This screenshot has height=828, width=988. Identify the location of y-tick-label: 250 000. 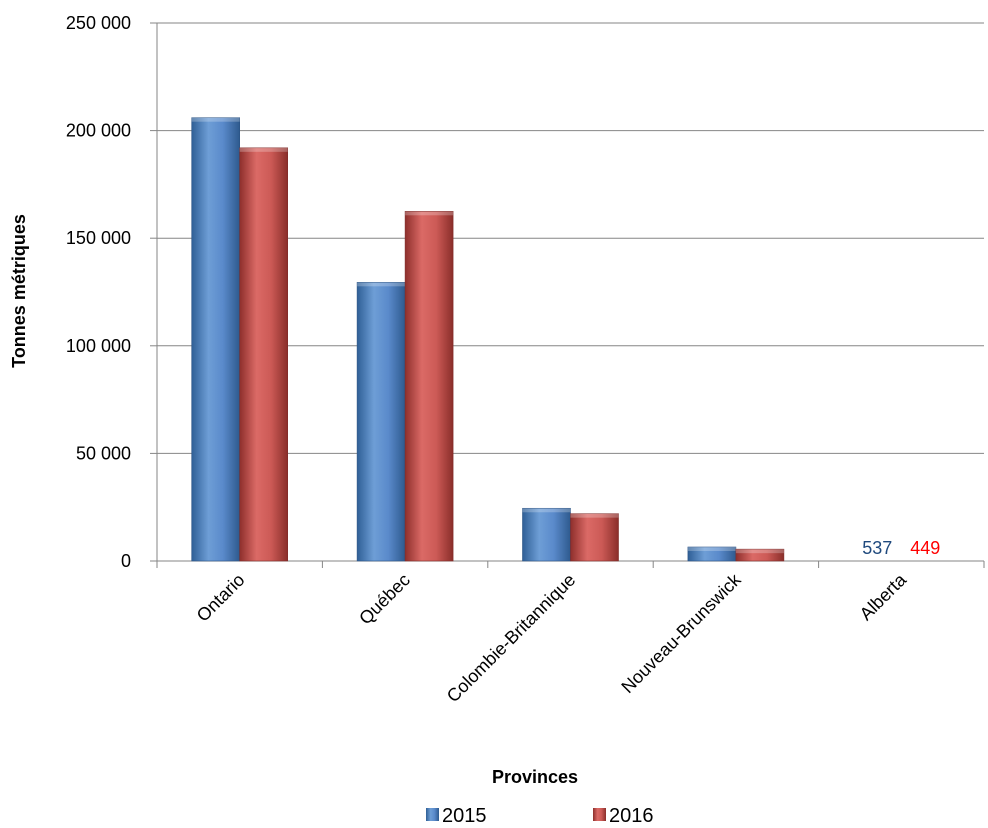
(98, 23).